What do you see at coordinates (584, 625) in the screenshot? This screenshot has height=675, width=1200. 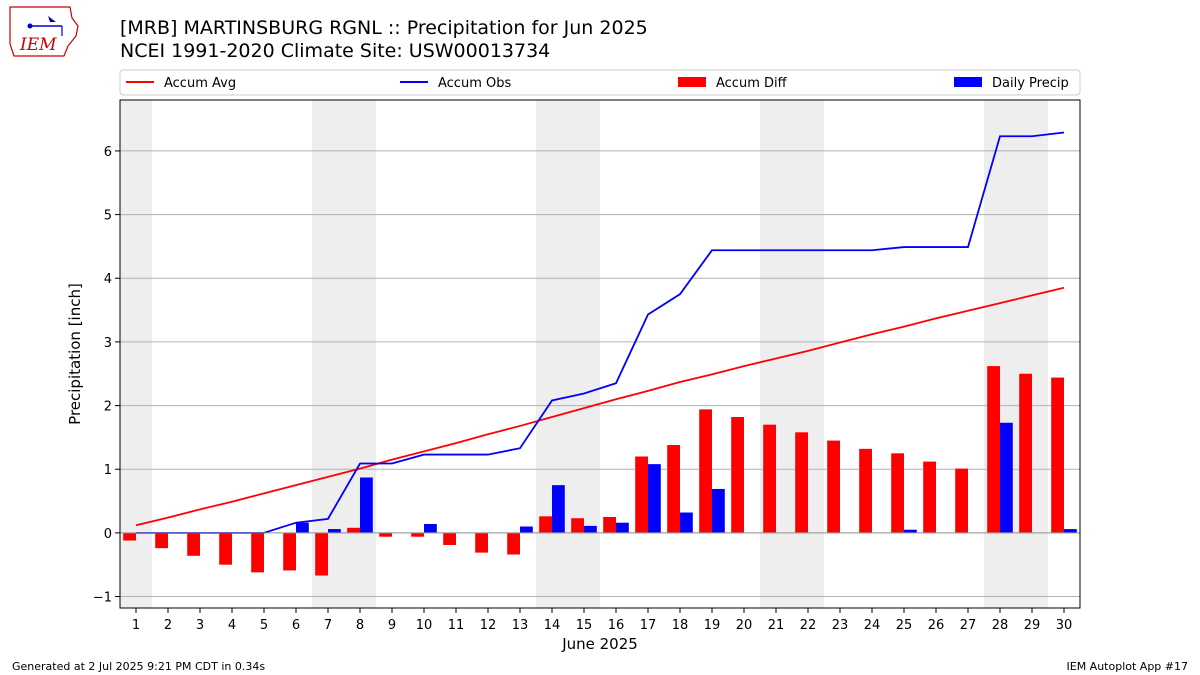 I see `x-tick-label: 15` at bounding box center [584, 625].